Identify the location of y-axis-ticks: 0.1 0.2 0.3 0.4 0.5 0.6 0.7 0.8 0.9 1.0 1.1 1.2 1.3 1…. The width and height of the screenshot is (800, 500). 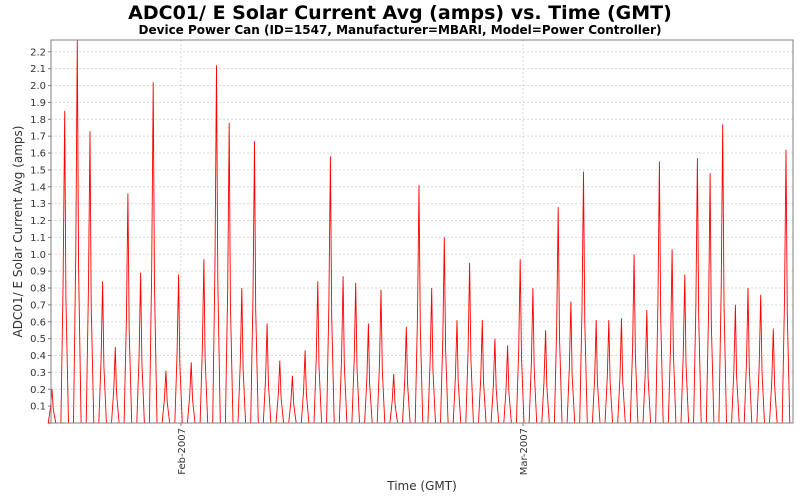
(40, 230).